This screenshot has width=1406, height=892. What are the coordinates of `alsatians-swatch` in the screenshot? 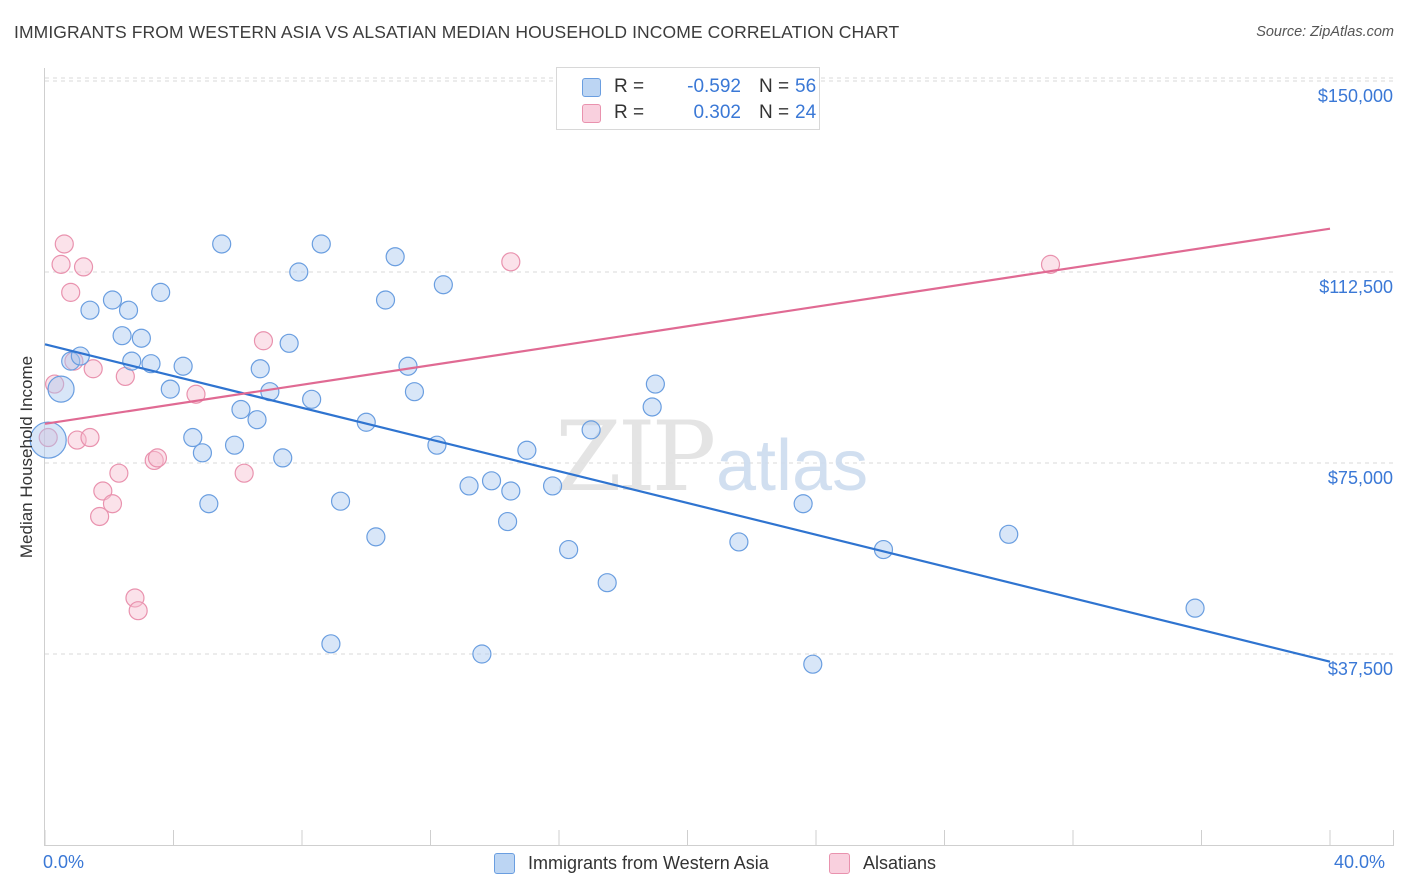 It's located at (839, 863).